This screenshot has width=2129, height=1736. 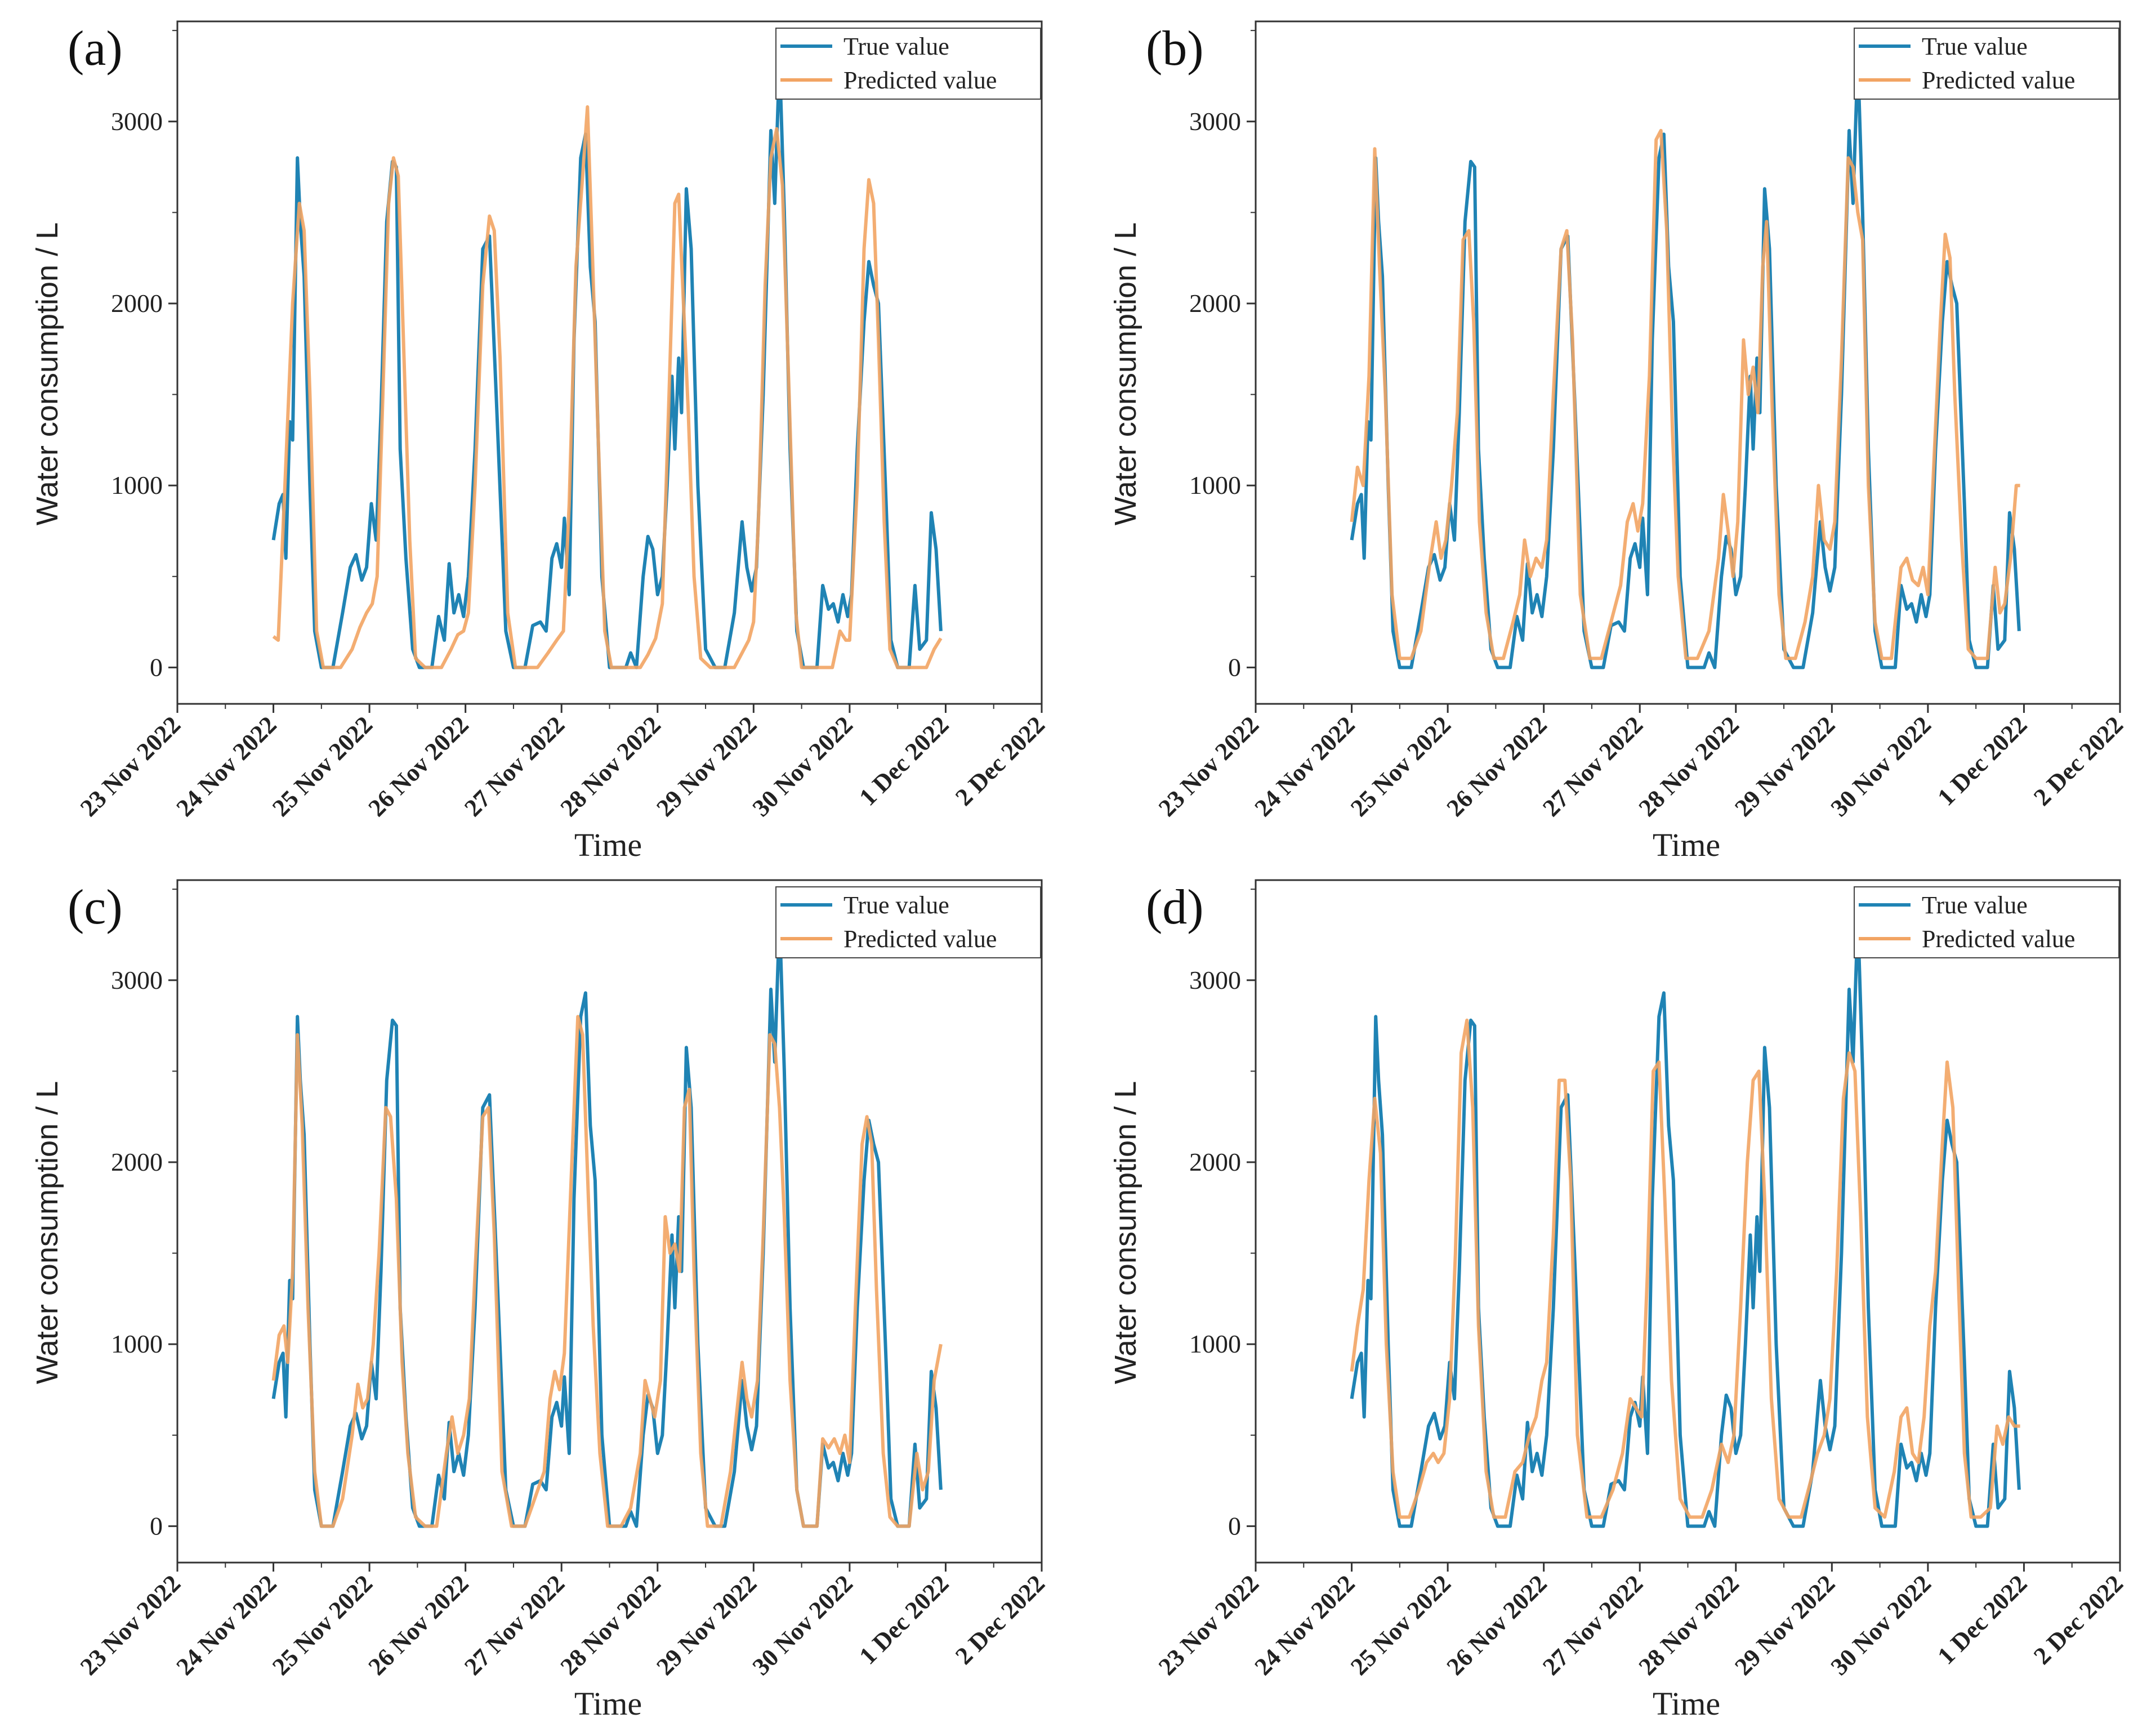 I want to click on panel-label: (a), so click(x=95, y=48).